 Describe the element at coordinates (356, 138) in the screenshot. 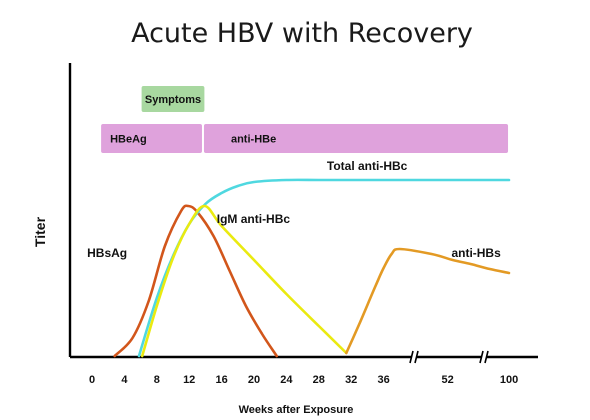

I see `band-anti-hbe` at that location.